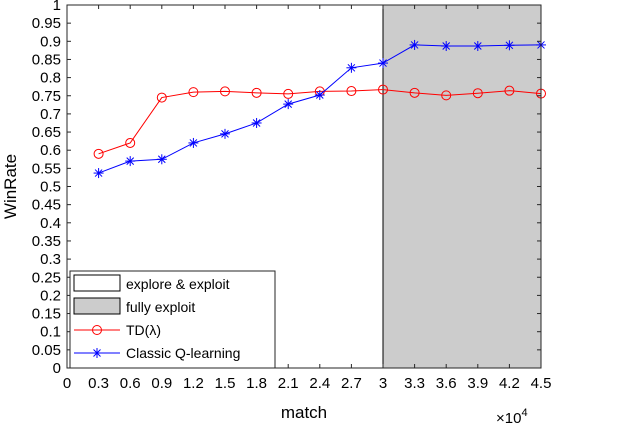 The width and height of the screenshot is (622, 438). I want to click on y-tick-label: 0.85, so click(46, 59).